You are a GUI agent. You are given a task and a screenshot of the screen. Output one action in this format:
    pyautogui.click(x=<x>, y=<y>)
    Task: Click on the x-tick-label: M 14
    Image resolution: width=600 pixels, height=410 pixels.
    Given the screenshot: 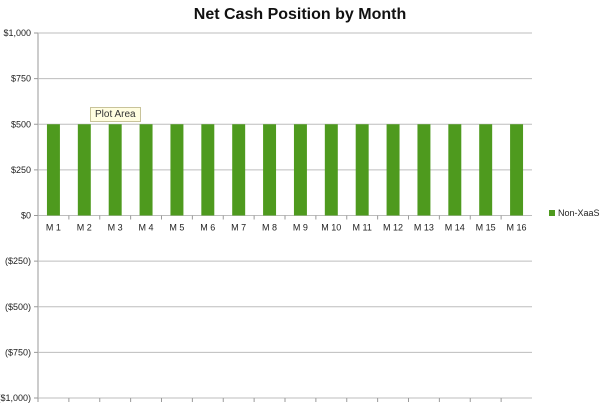 What is the action you would take?
    pyautogui.click(x=455, y=228)
    